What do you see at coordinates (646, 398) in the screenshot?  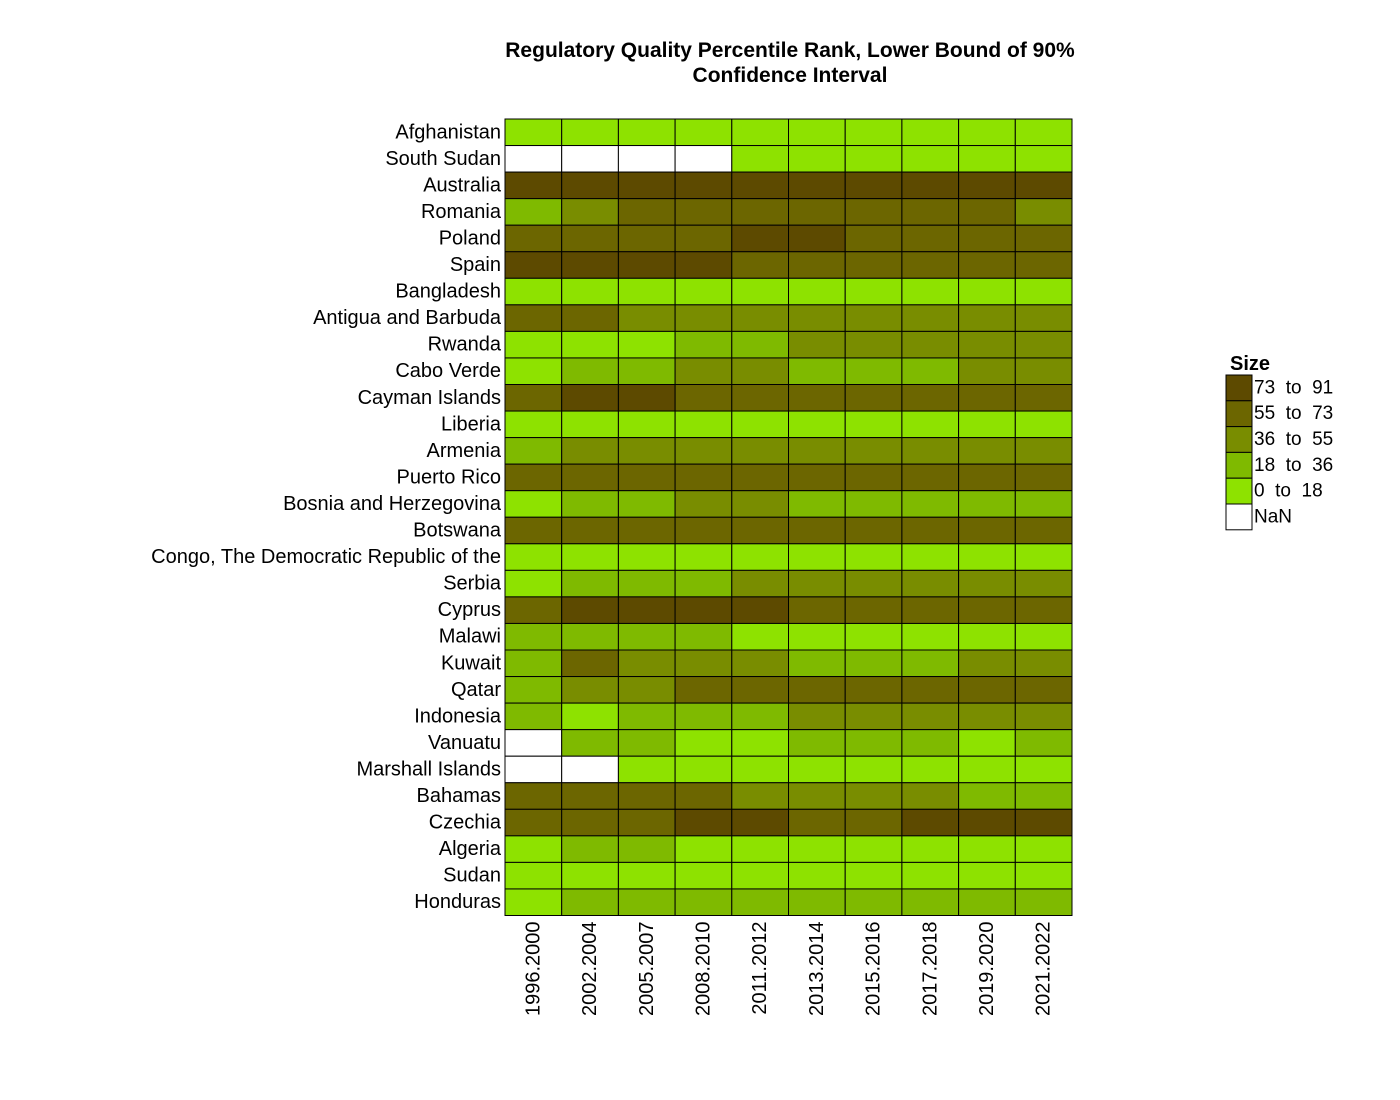 I see `heatmap-cell-cayman-islands-2005-2007` at bounding box center [646, 398].